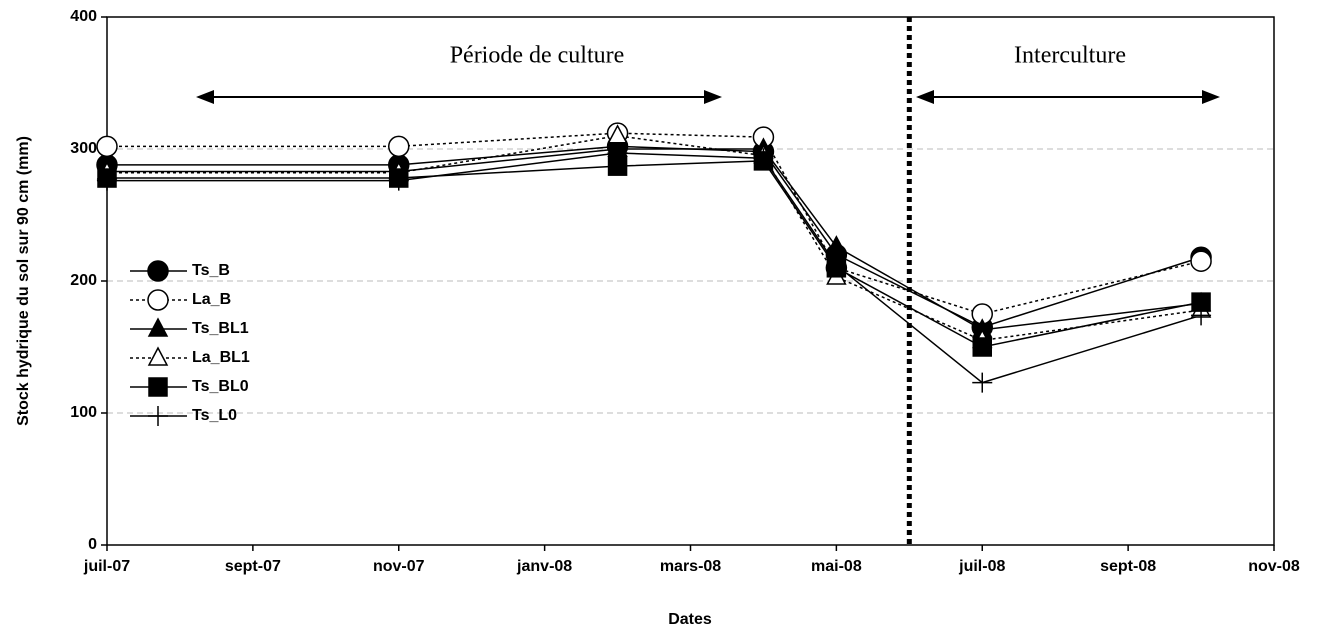  What do you see at coordinates (544, 566) in the screenshot?
I see `x-tick-label: janv-08` at bounding box center [544, 566].